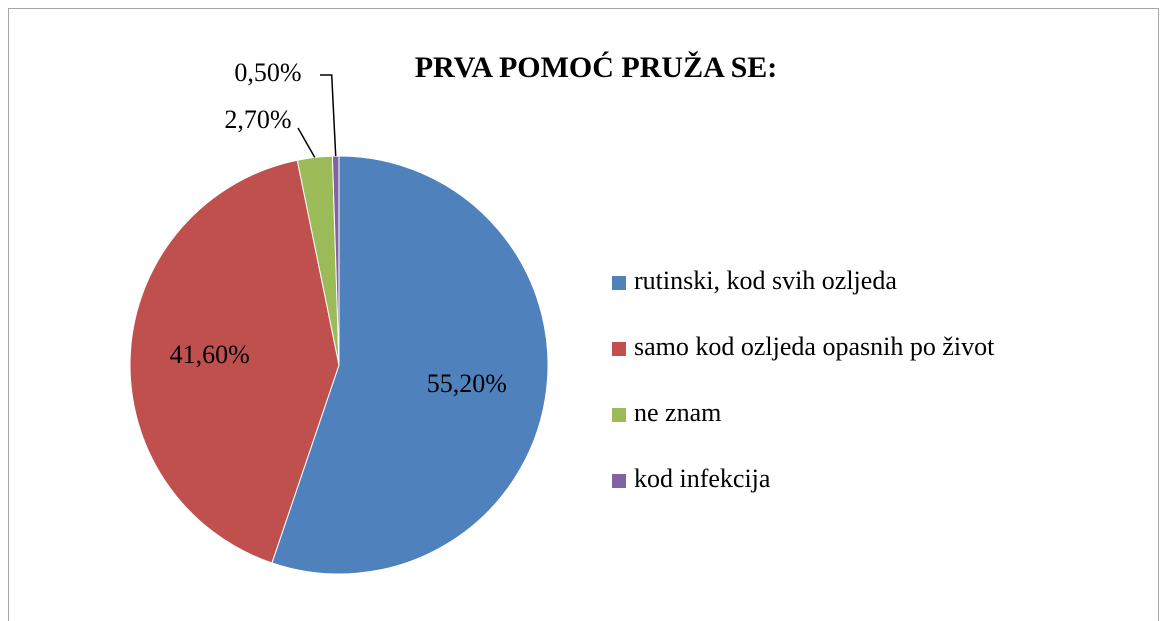  I want to click on data-label: 41,60%, so click(210, 354).